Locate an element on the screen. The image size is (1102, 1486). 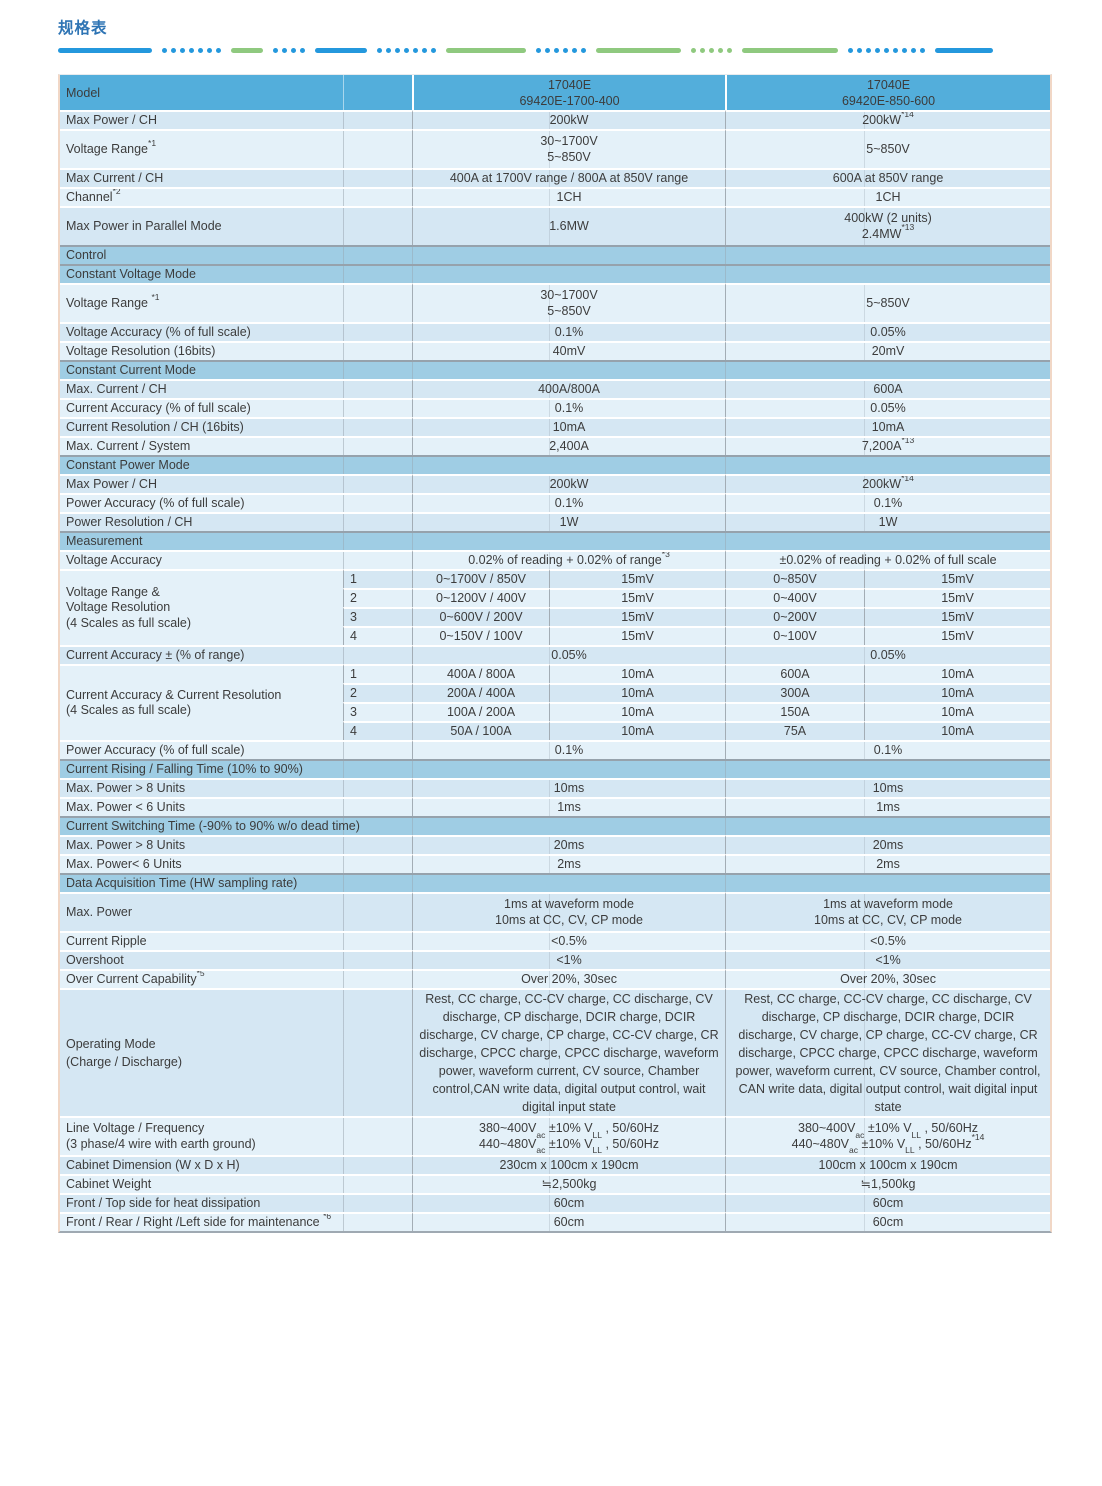
spec-label: Overshoot is located at coordinates (236, 959).